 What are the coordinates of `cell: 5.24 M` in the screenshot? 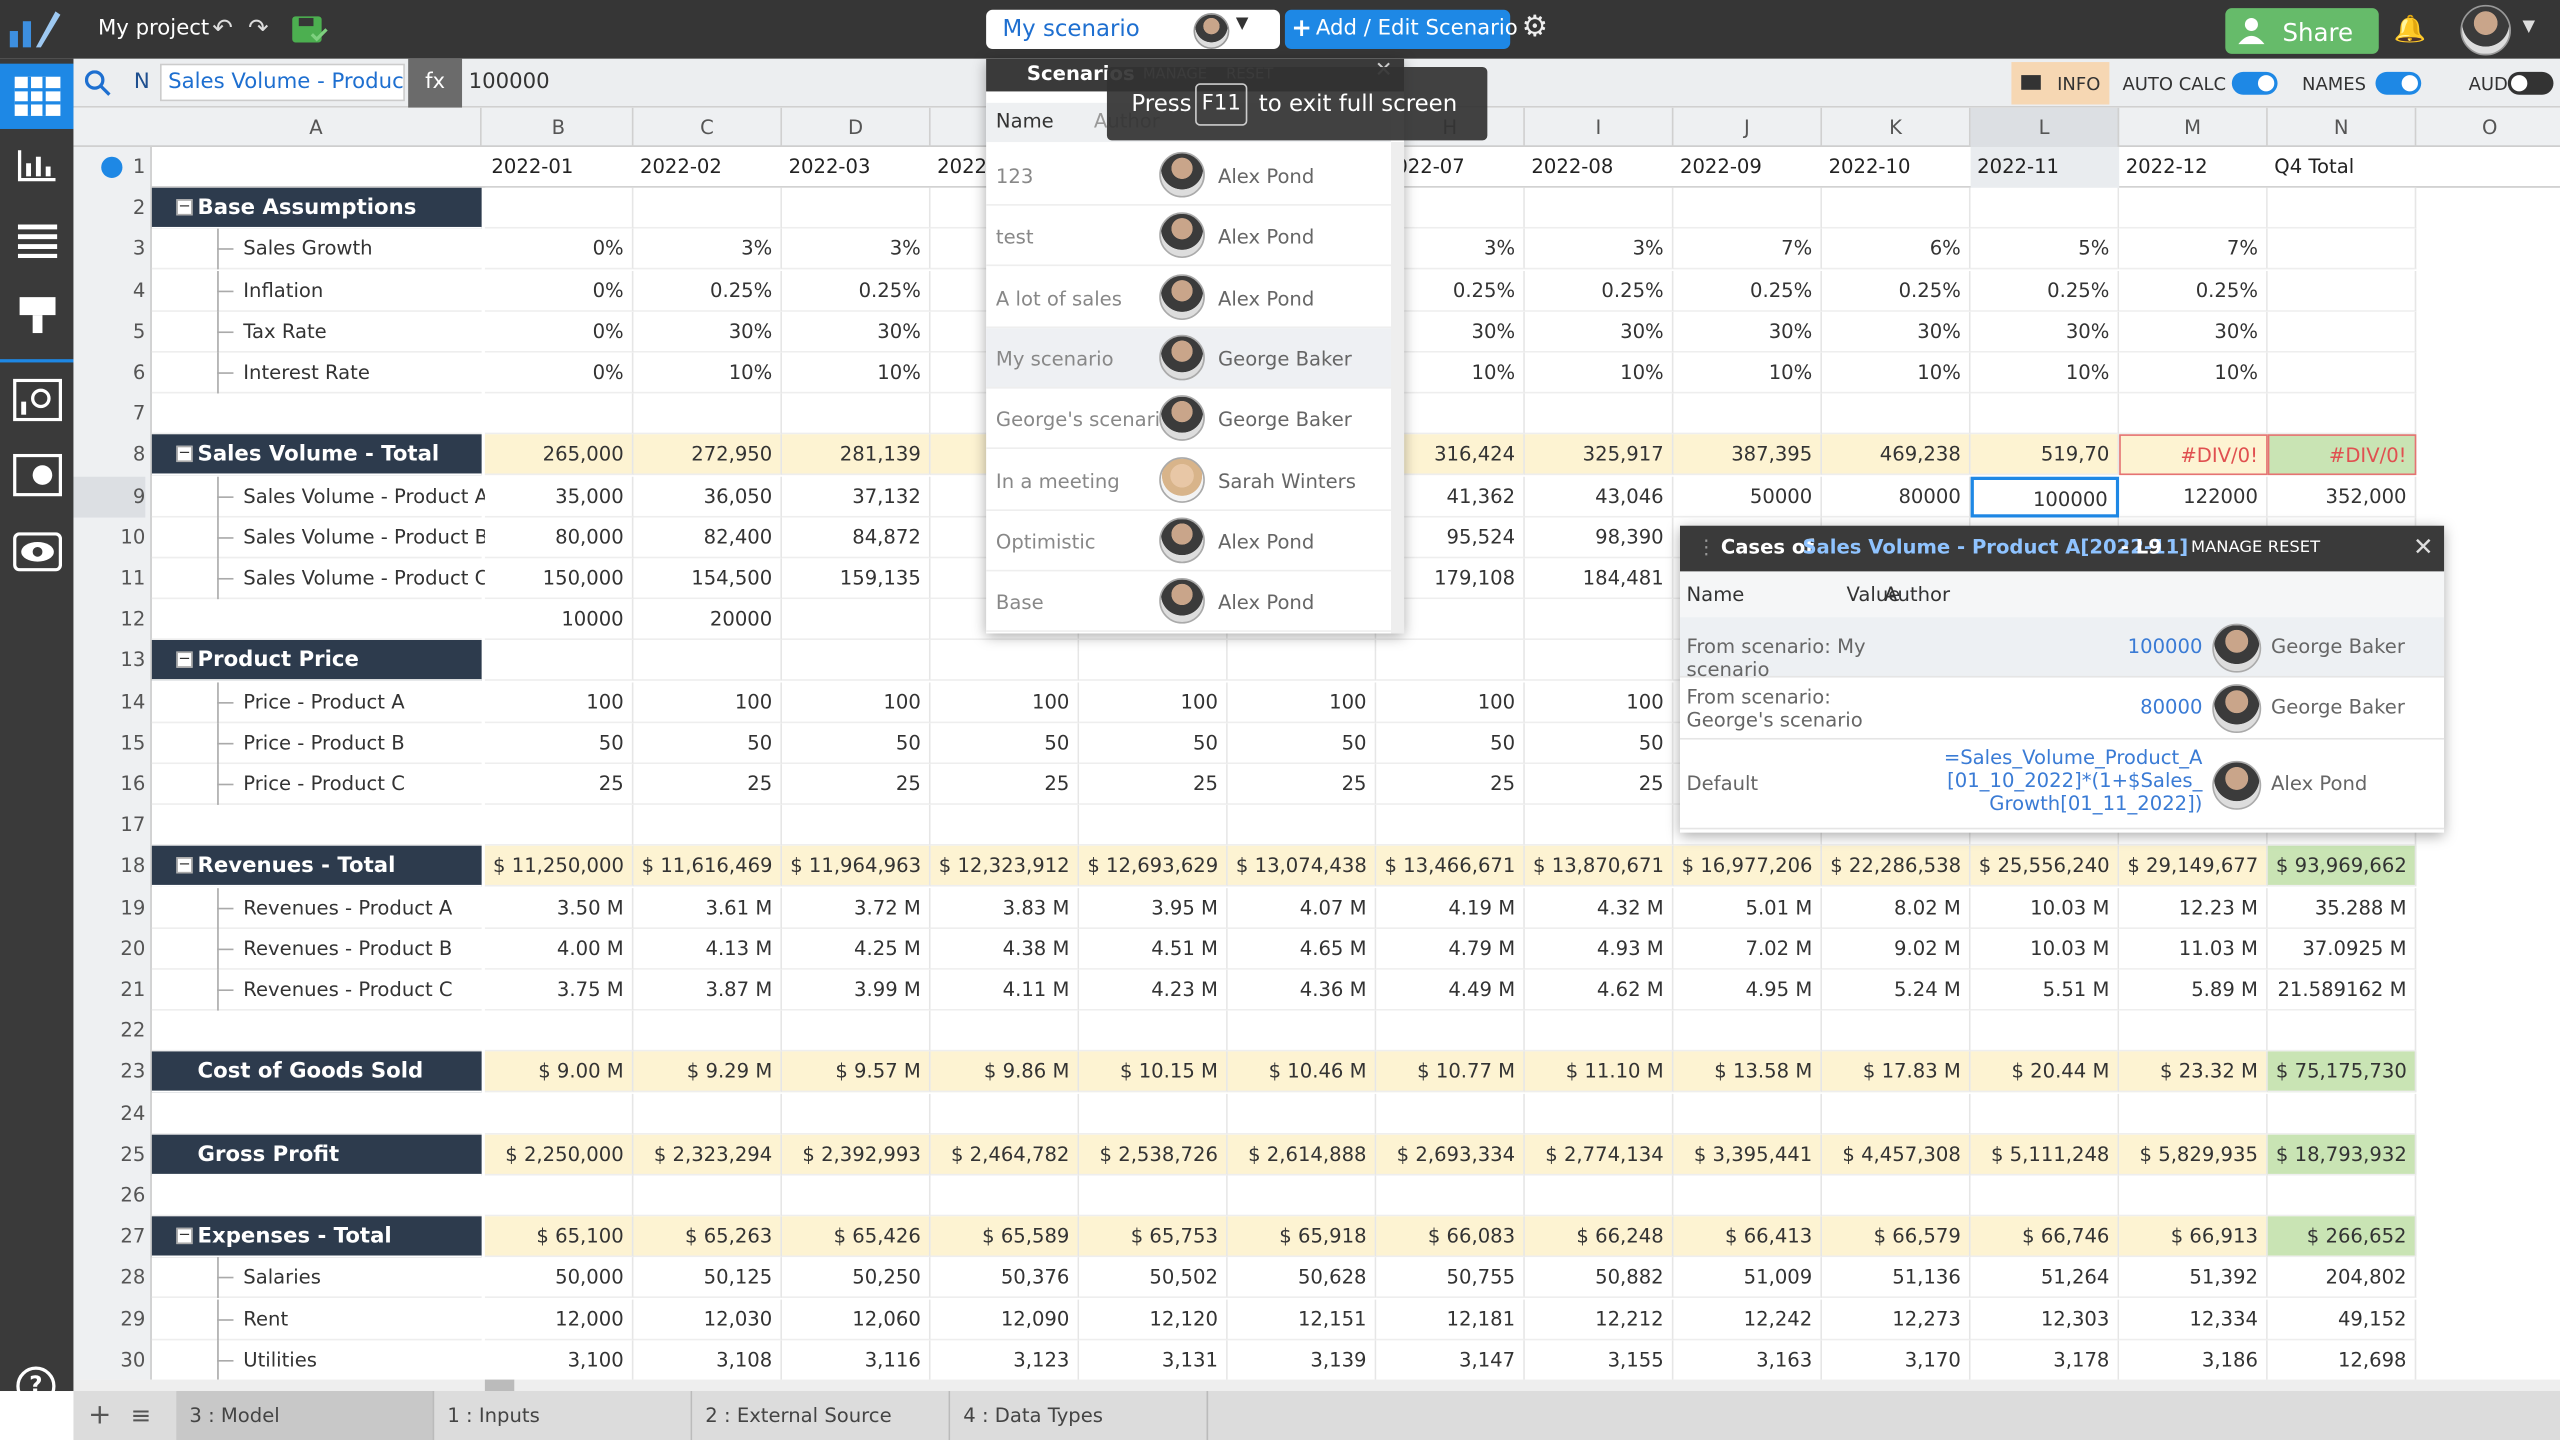 It's located at (1896, 990).